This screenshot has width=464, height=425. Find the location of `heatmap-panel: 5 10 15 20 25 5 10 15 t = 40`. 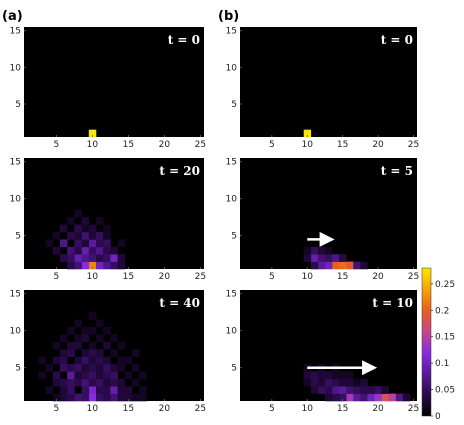

heatmap-panel: 5 10 15 20 25 5 10 15 t = 40 is located at coordinates (108, 352).